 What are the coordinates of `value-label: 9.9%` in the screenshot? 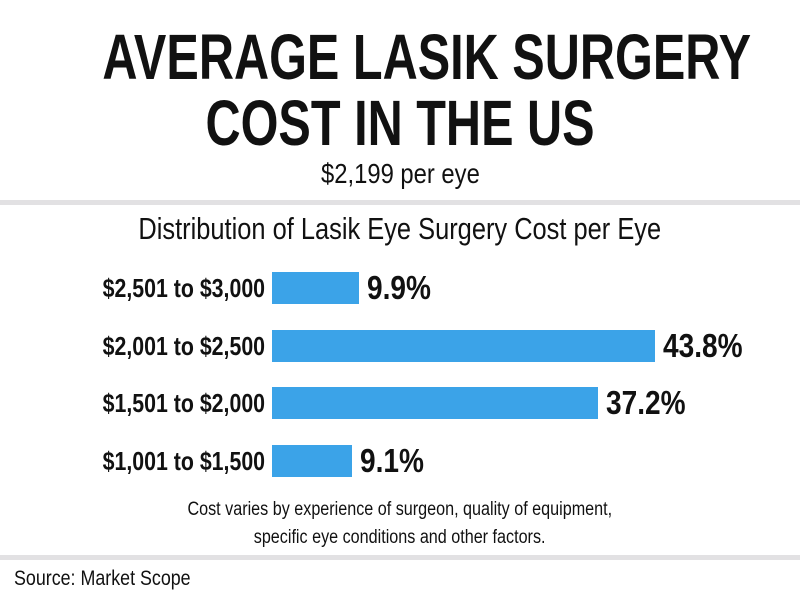 It's located at (398, 287).